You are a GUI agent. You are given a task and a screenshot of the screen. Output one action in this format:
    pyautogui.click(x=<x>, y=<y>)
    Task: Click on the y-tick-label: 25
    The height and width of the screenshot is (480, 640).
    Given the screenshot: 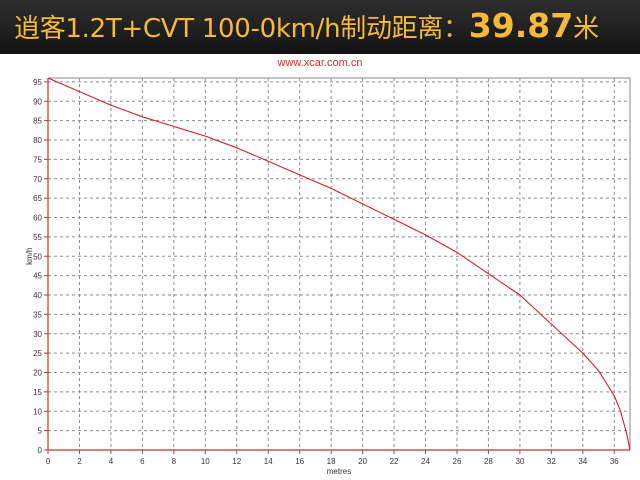 What is the action you would take?
    pyautogui.click(x=37, y=353)
    